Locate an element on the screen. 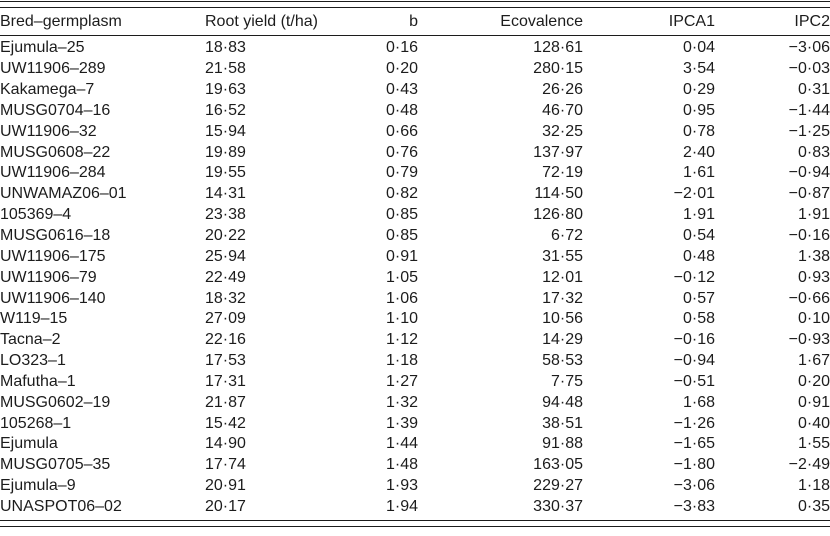 The image size is (830, 536). cell-ipc2: −0·03 is located at coordinates (809, 69).